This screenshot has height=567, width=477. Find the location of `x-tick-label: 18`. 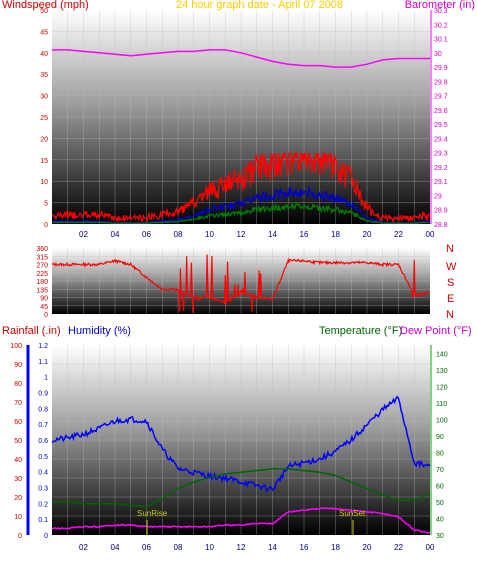

x-tick-label: 18 is located at coordinates (335, 547).